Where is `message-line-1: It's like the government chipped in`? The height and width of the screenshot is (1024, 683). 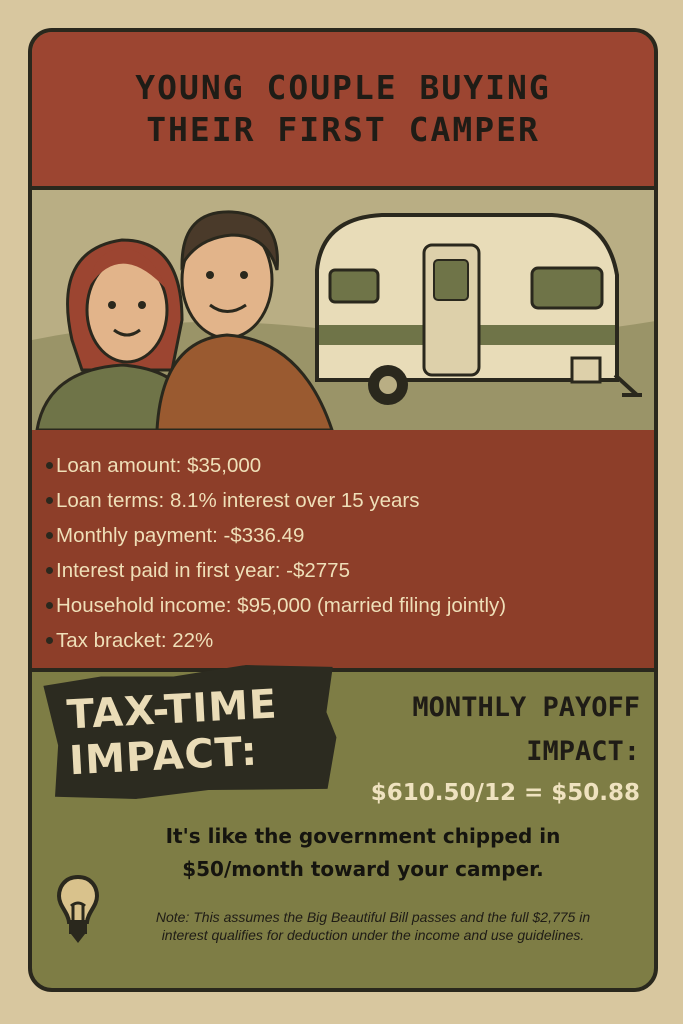 message-line-1: It's like the government chipped in is located at coordinates (363, 836).